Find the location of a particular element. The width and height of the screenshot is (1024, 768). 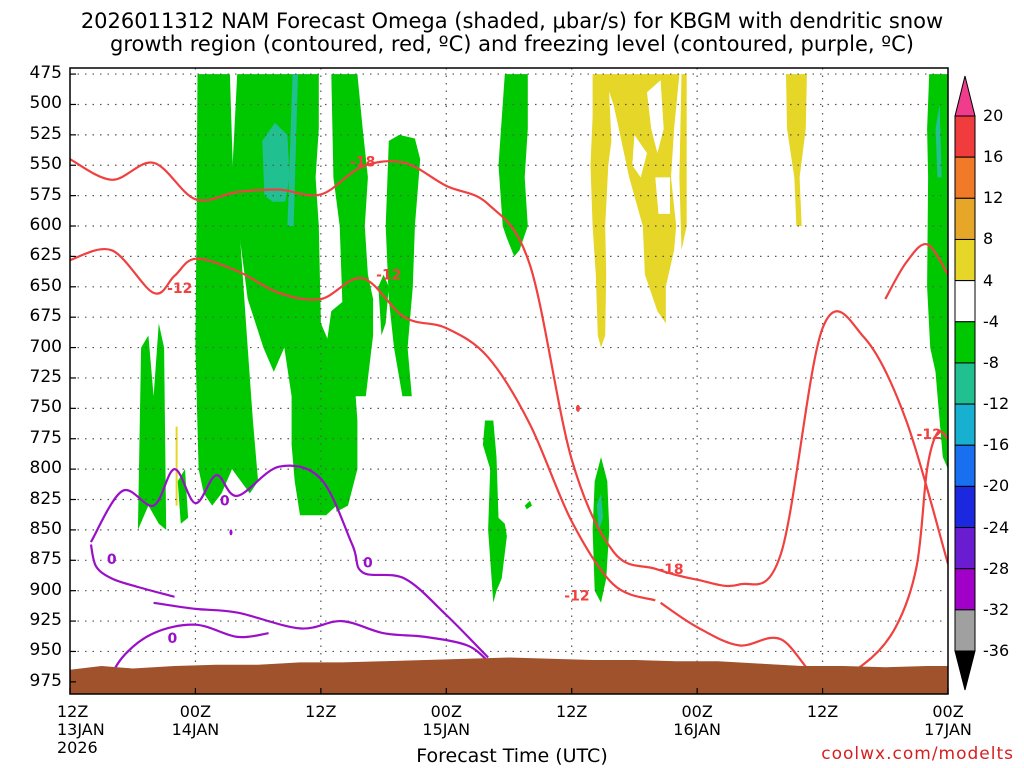

colorbar-label: 8 is located at coordinates (988, 239).